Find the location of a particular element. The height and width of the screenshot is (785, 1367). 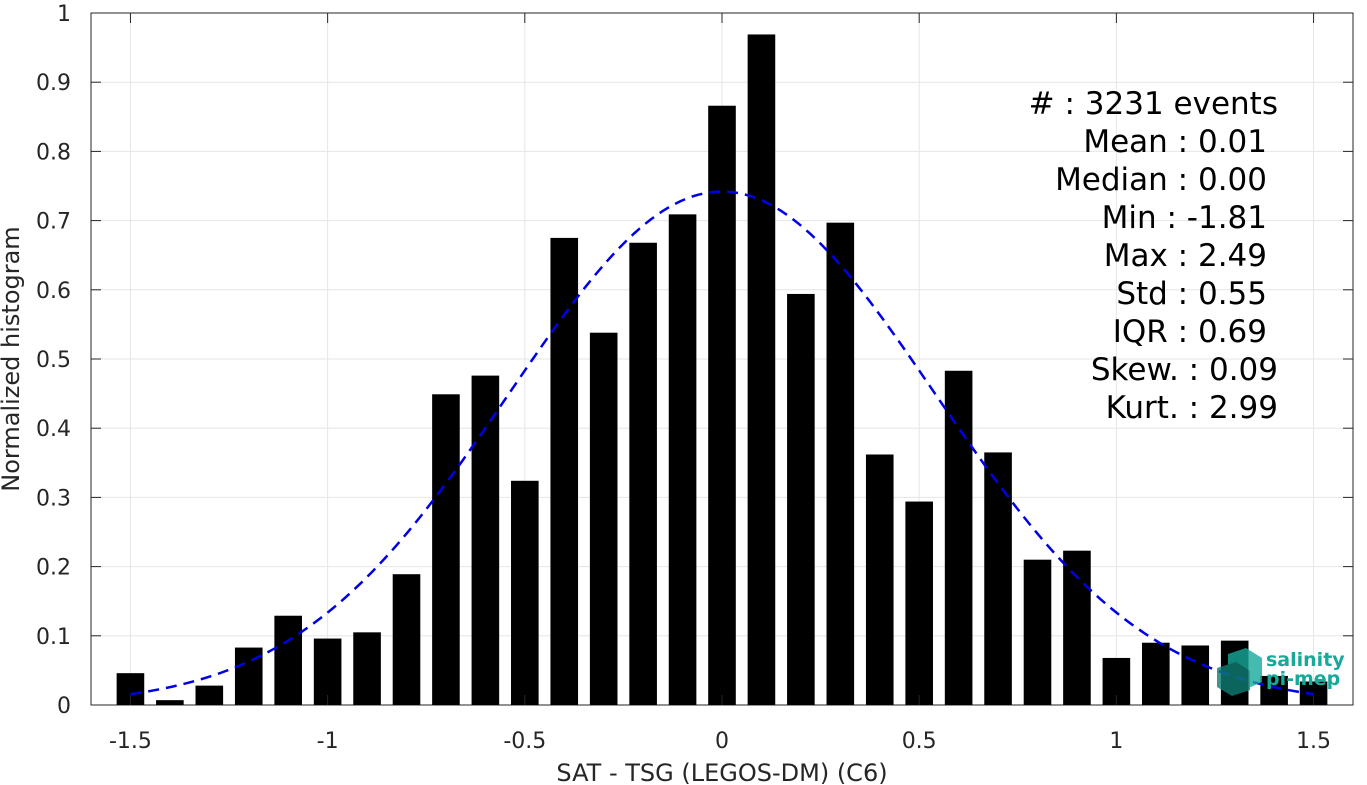

y-tick-label: 0.8 is located at coordinates (53, 152).